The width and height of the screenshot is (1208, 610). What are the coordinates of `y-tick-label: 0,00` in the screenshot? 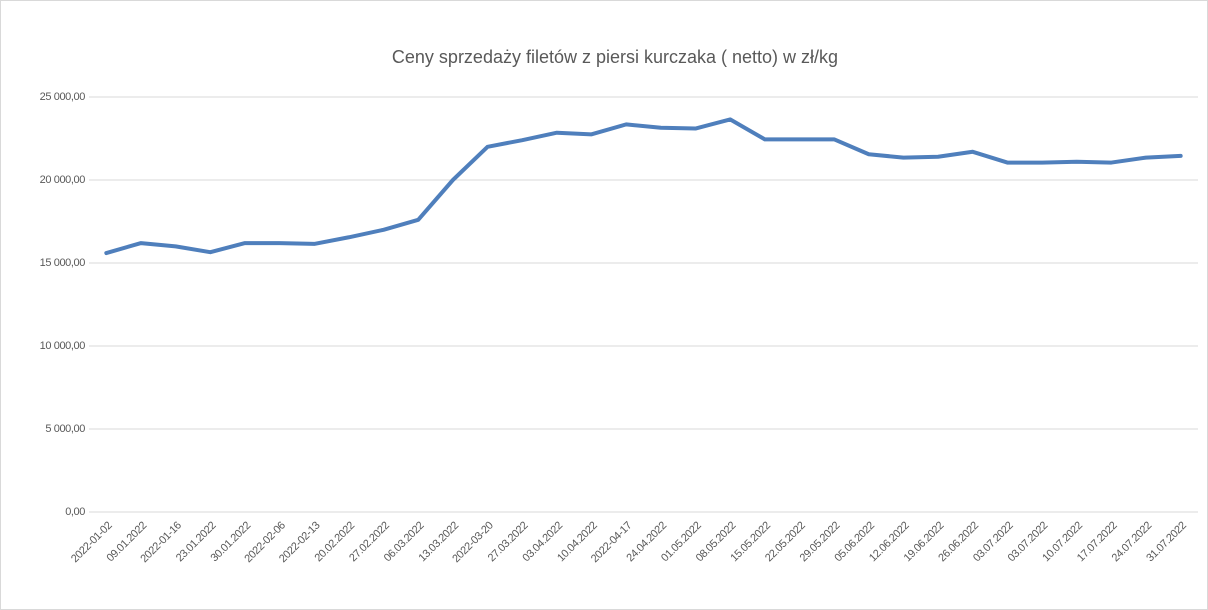 It's located at (75, 512).